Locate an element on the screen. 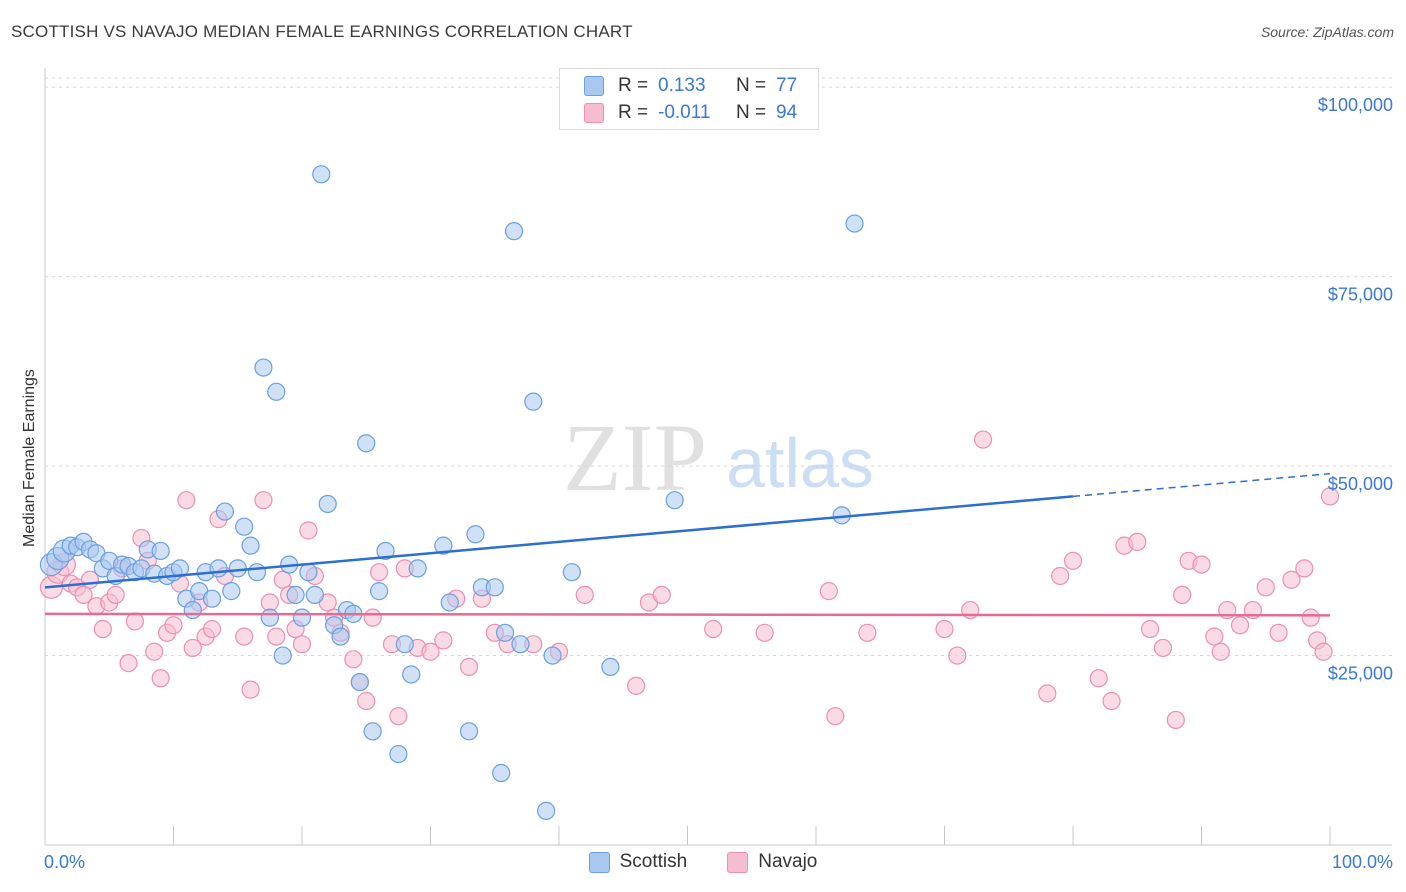 The width and height of the screenshot is (1406, 892). legend-row-scottish: R = 0.133 N = 77 is located at coordinates (690, 86).